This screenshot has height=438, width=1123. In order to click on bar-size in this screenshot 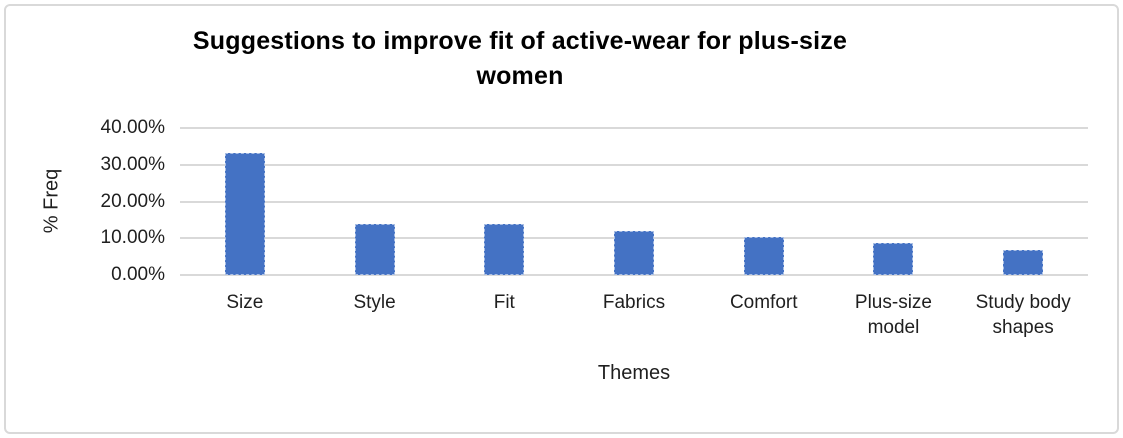, I will do `click(244, 214)`.